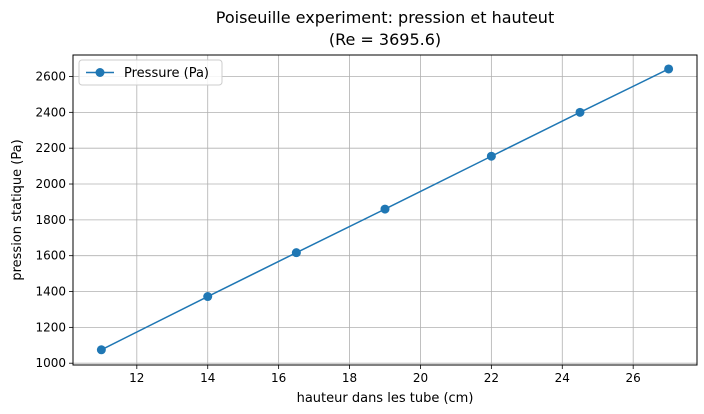 The width and height of the screenshot is (704, 414). Describe the element at coordinates (278, 378) in the screenshot. I see `x-tick-label: 16` at that location.